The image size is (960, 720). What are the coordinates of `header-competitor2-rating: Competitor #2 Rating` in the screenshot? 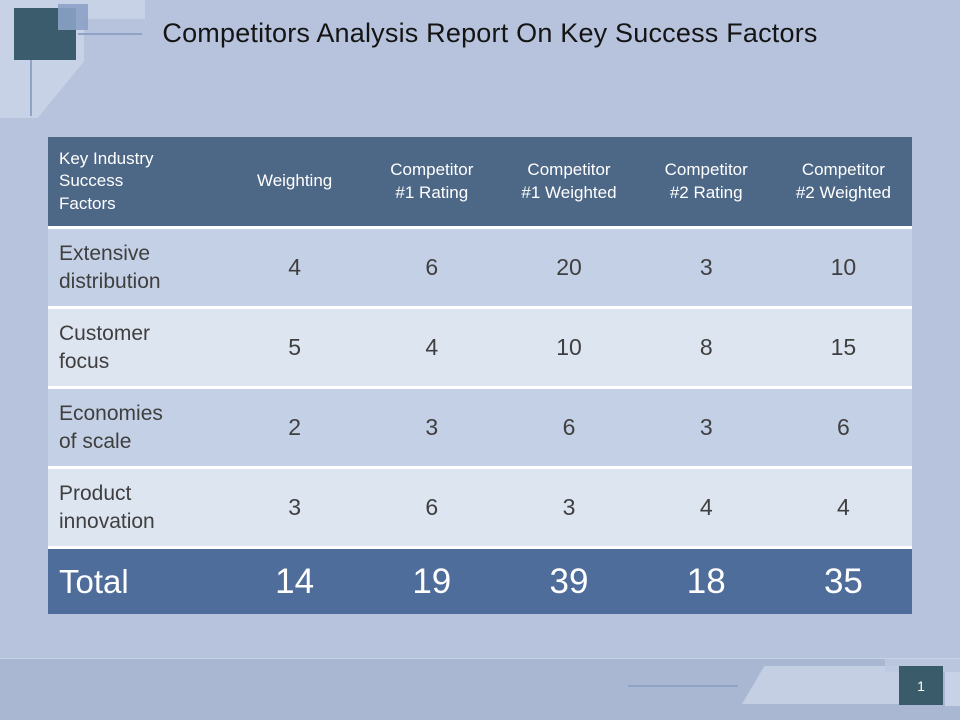 It's located at (706, 181).